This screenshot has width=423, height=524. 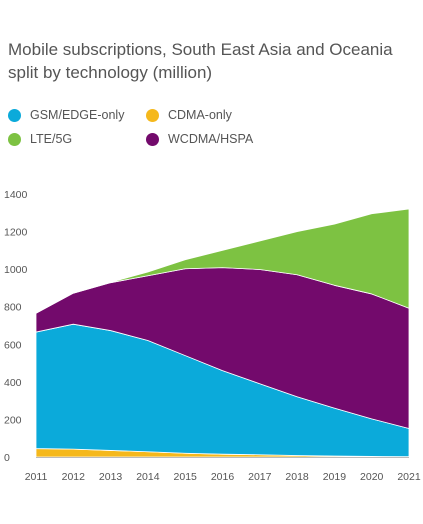 I want to click on legend-item-wcdma-hspa: WCDMA/HSPA, so click(x=199, y=139).